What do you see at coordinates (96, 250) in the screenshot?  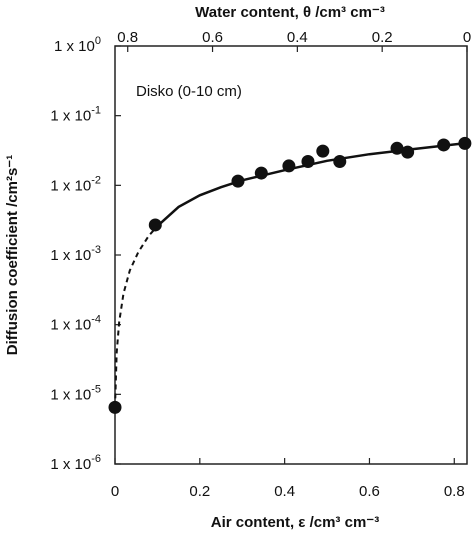 I see `y-tick-exponent: -3` at bounding box center [96, 250].